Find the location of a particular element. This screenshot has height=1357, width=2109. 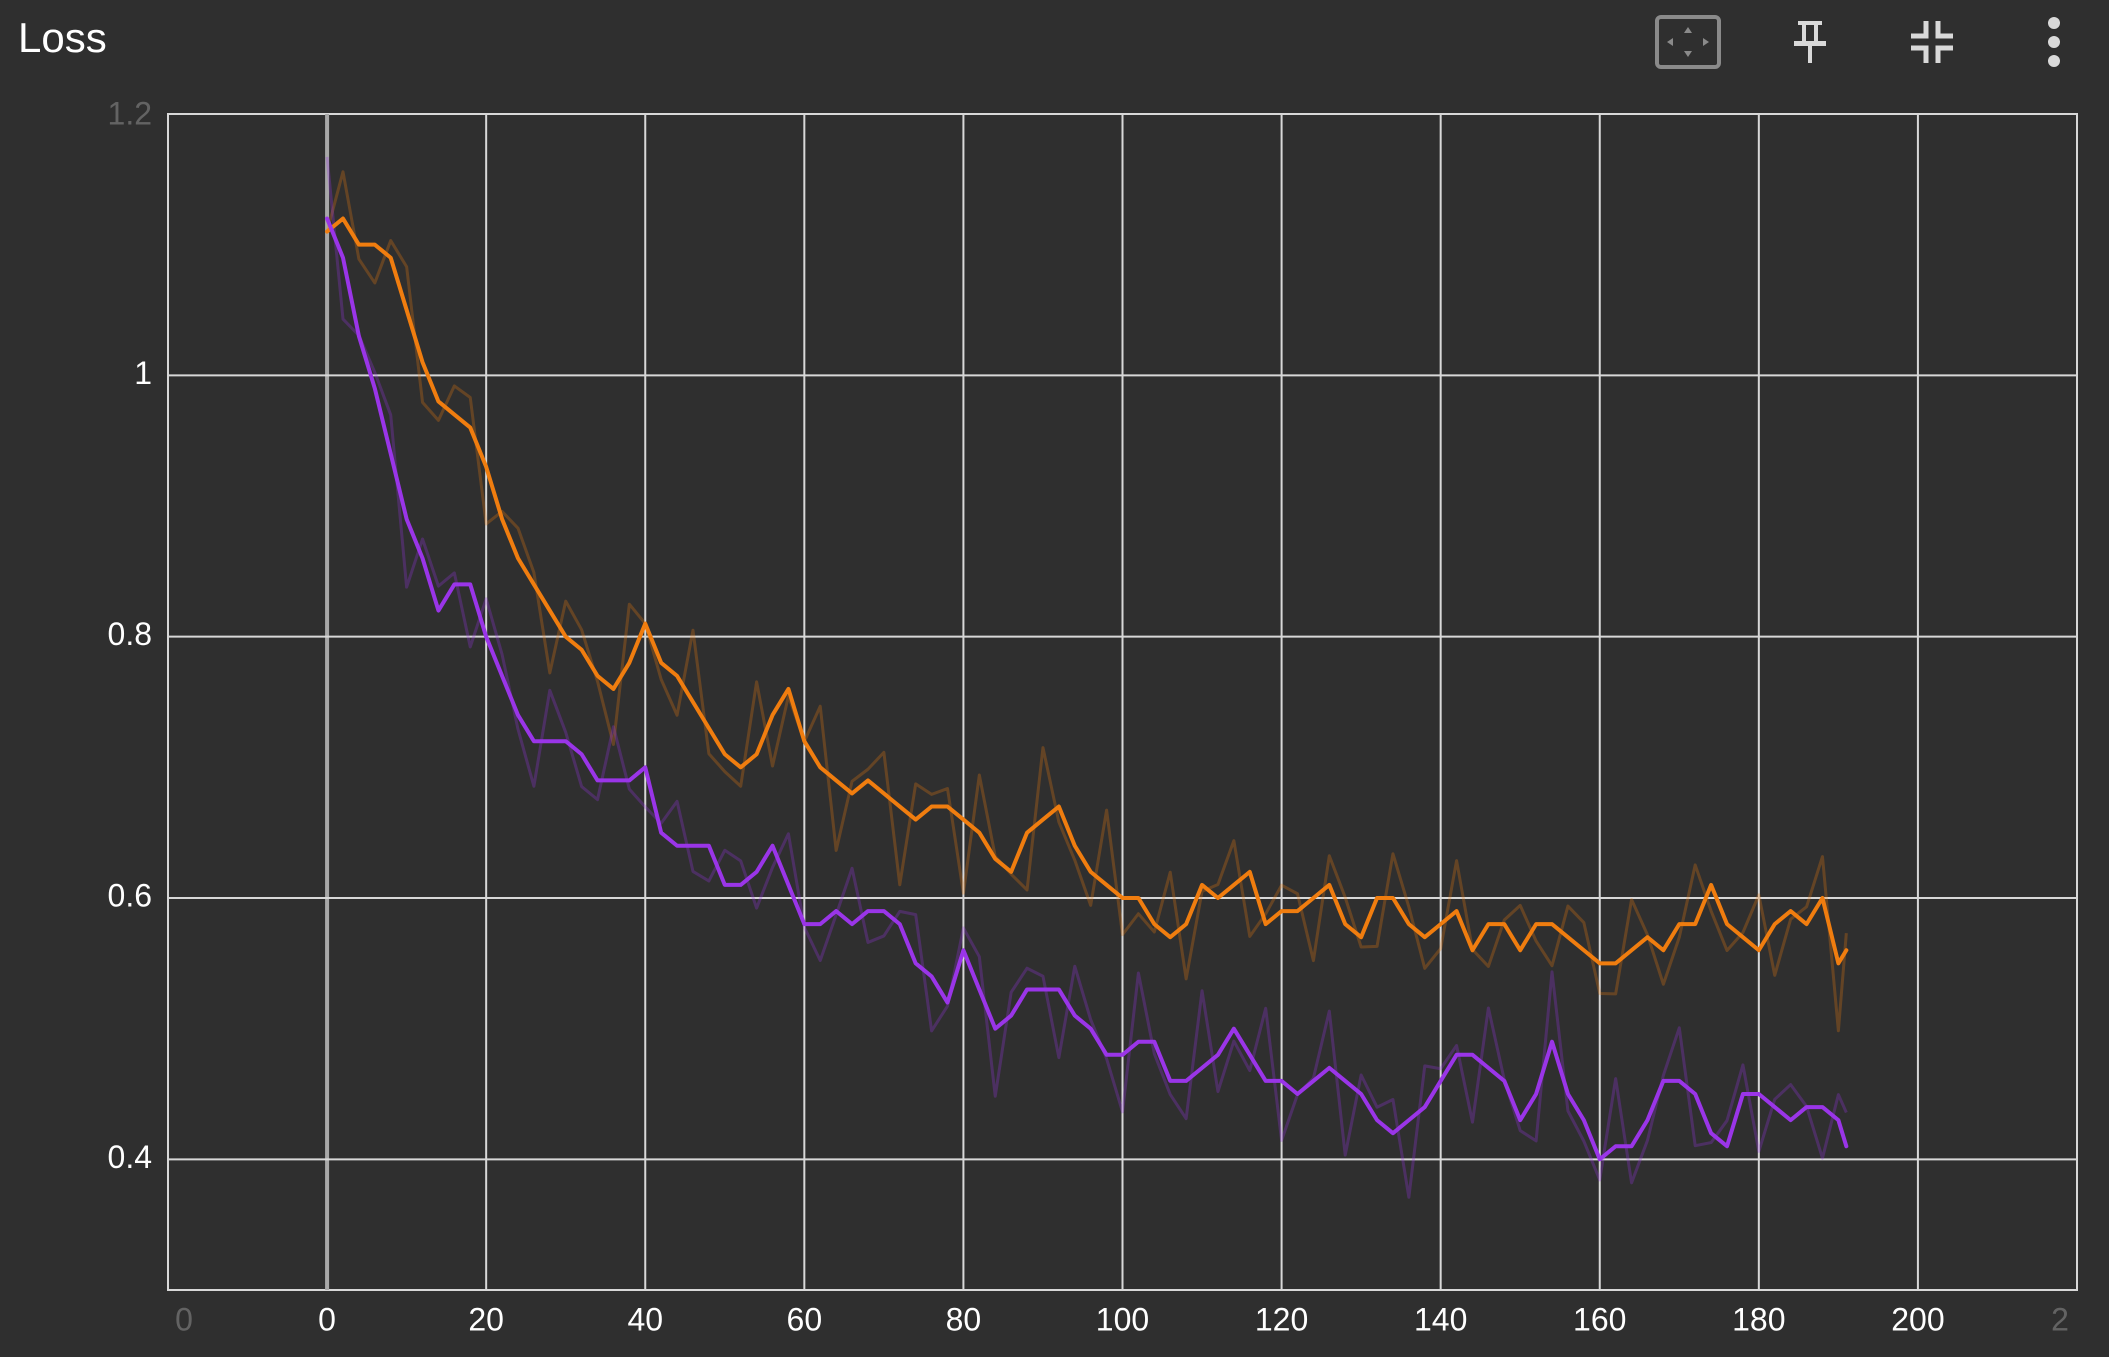

collapse-icon is located at coordinates (1932, 42).